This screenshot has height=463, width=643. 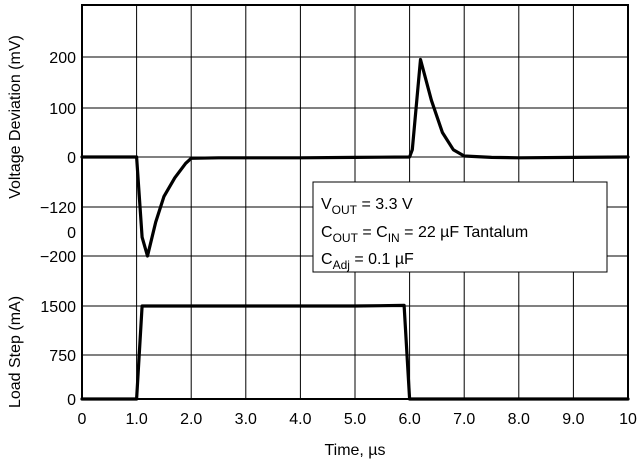 I want to click on annotation-frame, so click(x=460, y=227).